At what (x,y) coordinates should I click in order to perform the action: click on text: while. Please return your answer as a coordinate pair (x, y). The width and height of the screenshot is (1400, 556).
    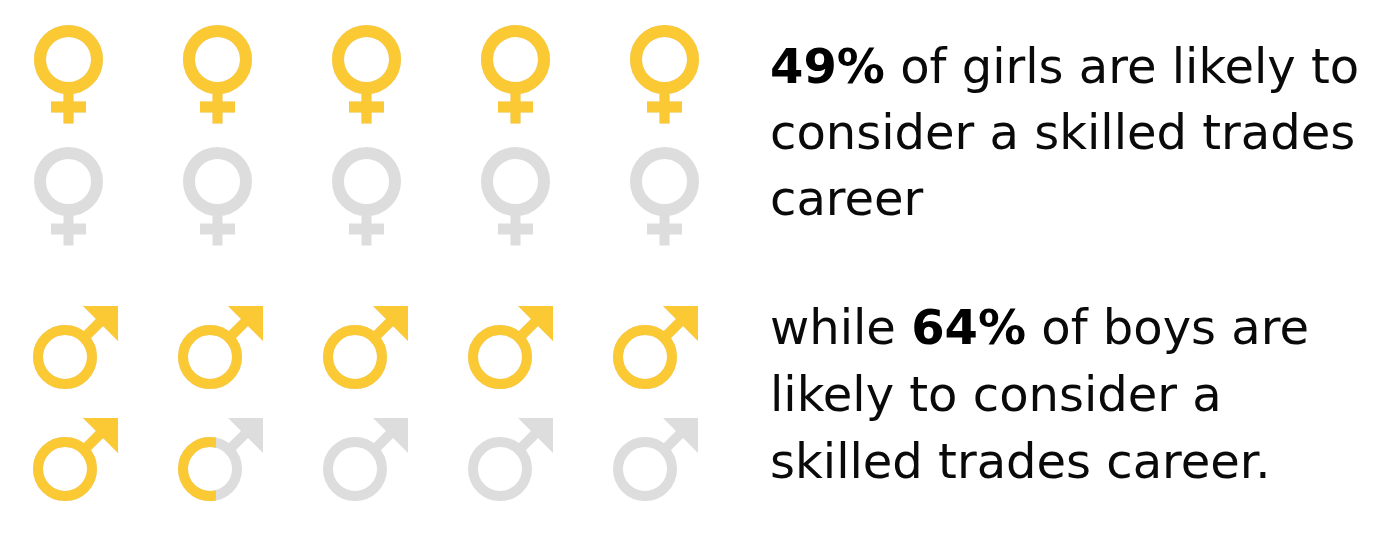
    Looking at the image, I should click on (833, 327).